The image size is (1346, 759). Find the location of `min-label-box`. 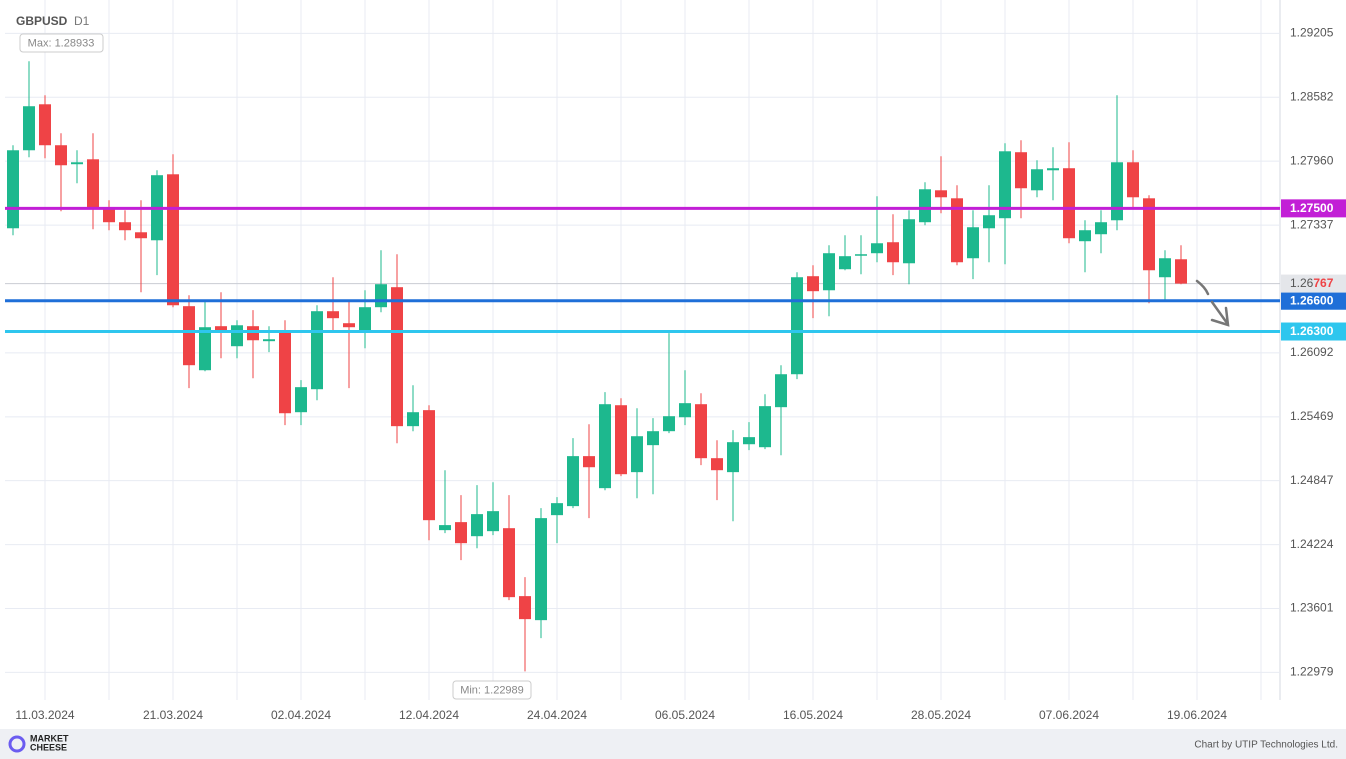

min-label-box is located at coordinates (492, 690).